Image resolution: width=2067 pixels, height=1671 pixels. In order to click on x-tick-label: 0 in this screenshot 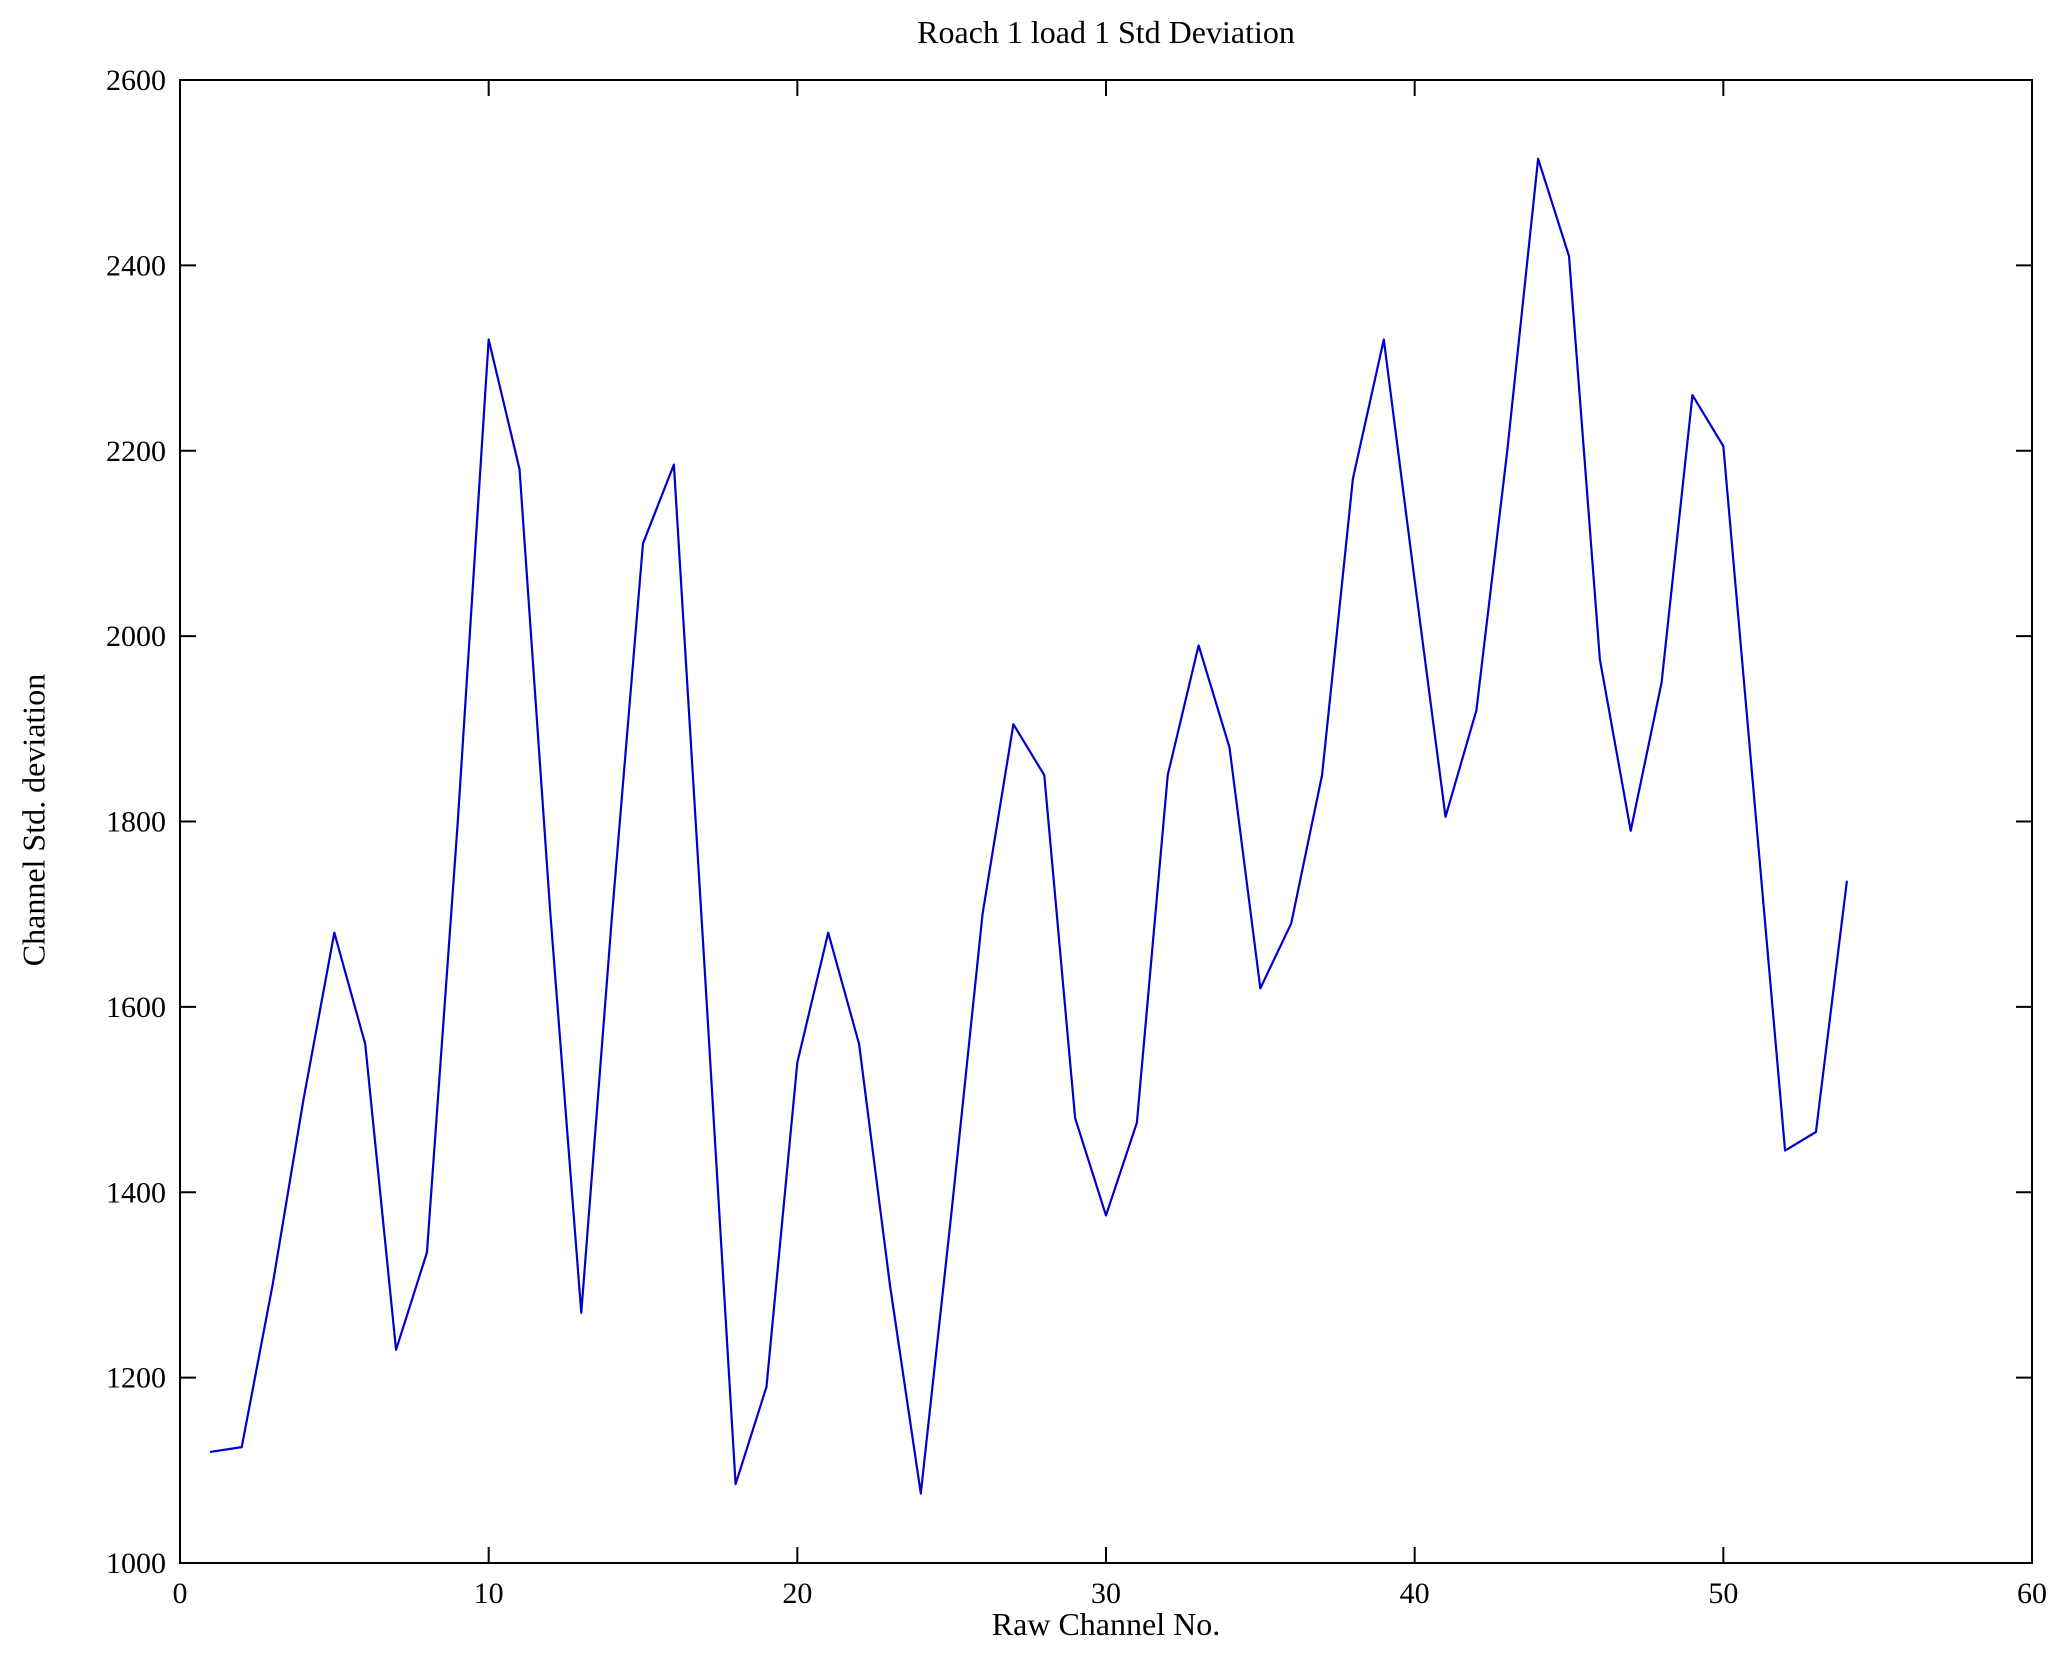, I will do `click(180, 1593)`.